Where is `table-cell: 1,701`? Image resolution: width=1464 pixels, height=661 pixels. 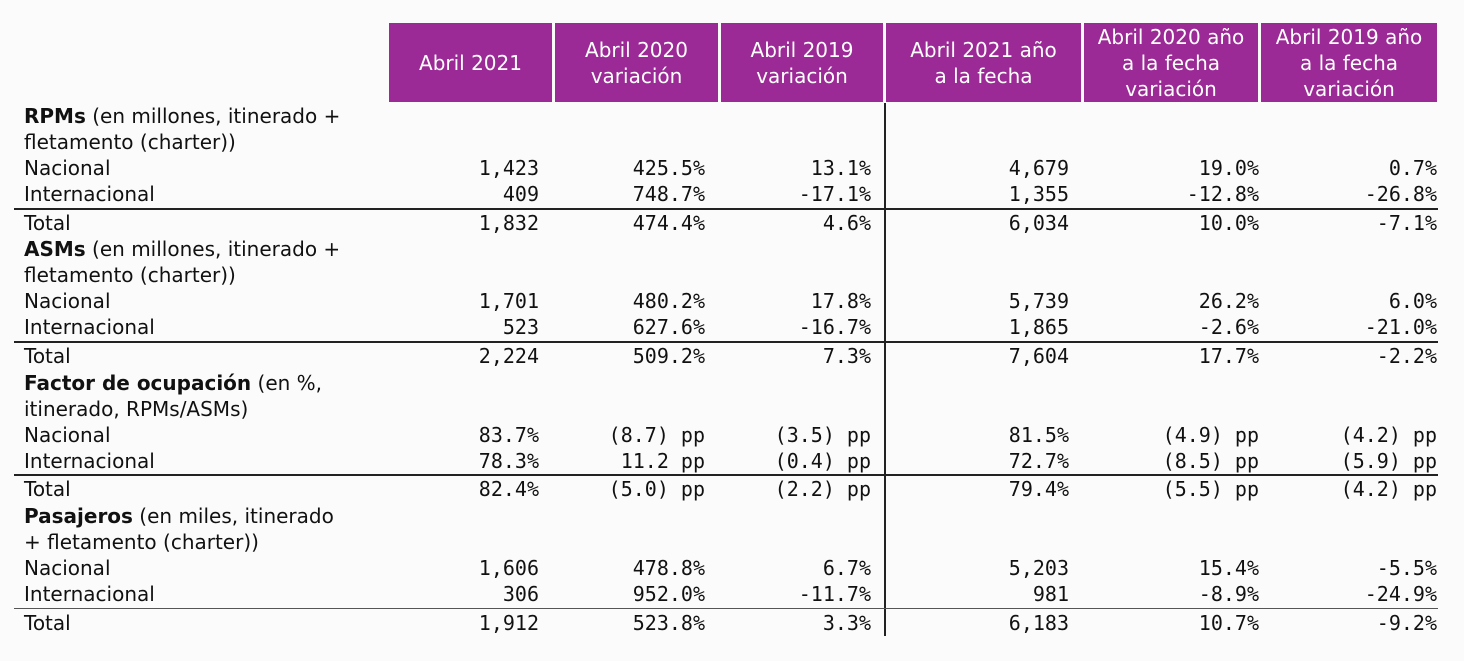 table-cell: 1,701 is located at coordinates (508, 301).